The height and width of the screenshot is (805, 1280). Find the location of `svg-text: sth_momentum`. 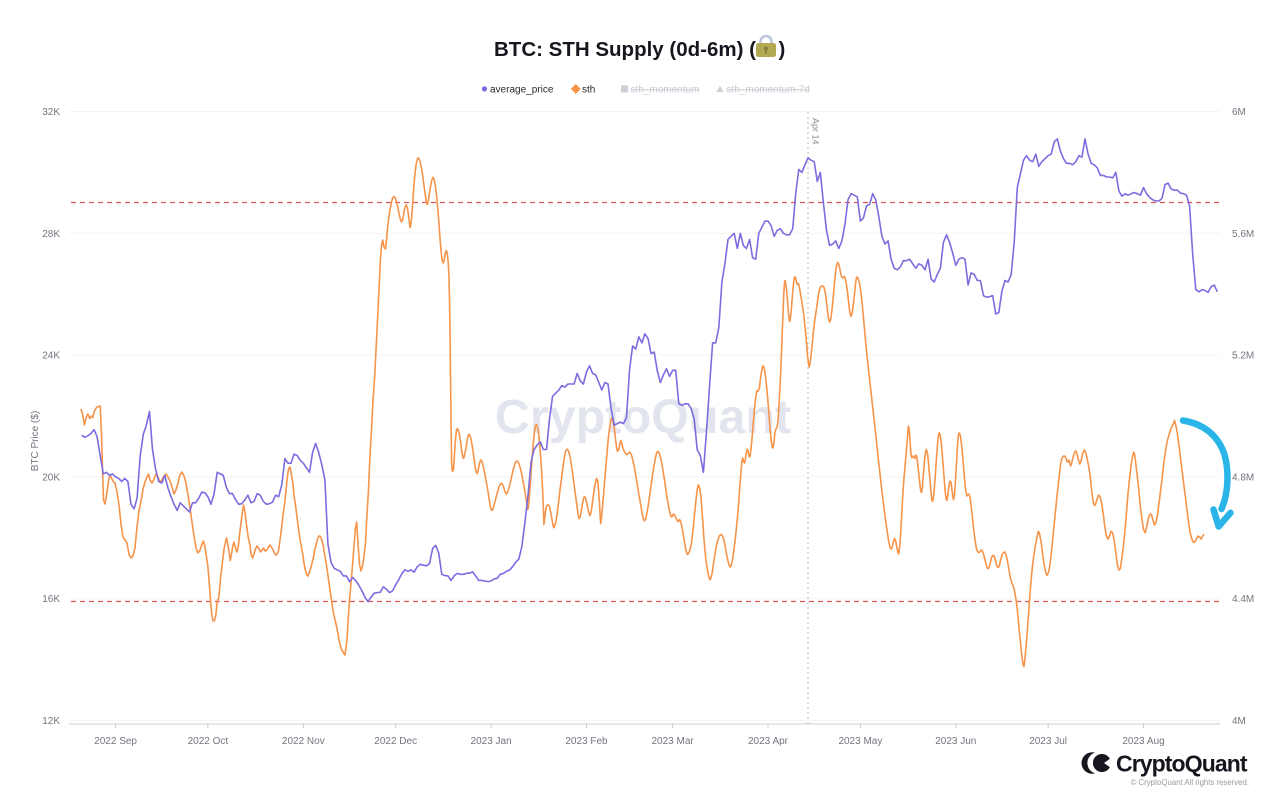

svg-text: sth_momentum is located at coordinates (665, 90).